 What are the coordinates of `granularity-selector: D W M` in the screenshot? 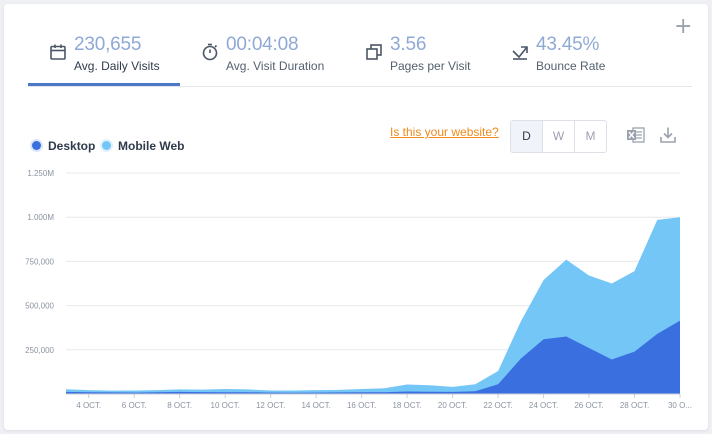 It's located at (558, 136).